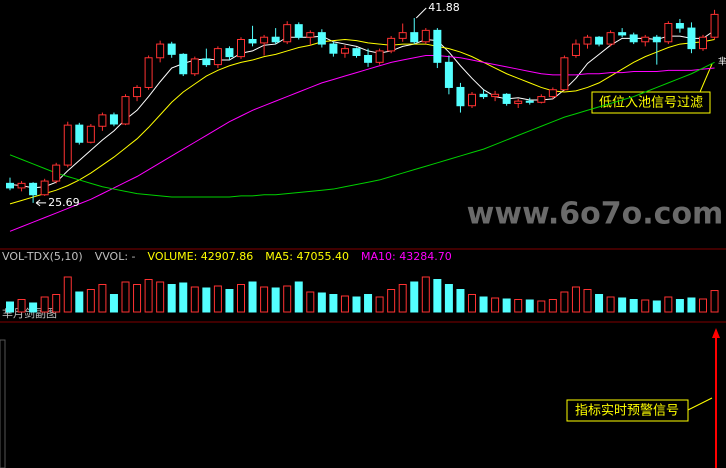  Describe the element at coordinates (716, 333) in the screenshot. I see `signal-arrow` at that location.